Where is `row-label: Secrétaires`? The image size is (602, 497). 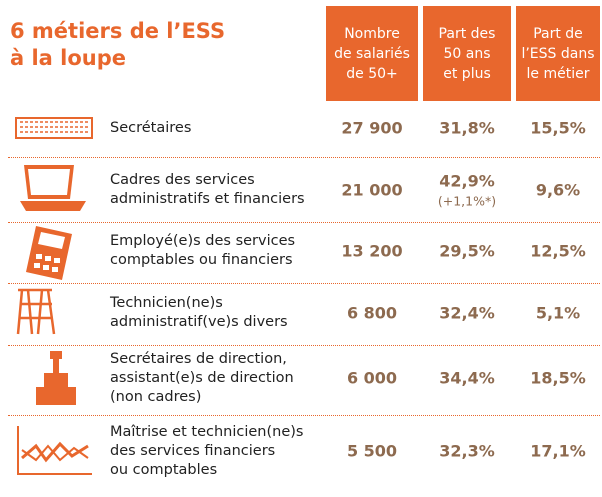
row-label: Secrétaires is located at coordinates (150, 128).